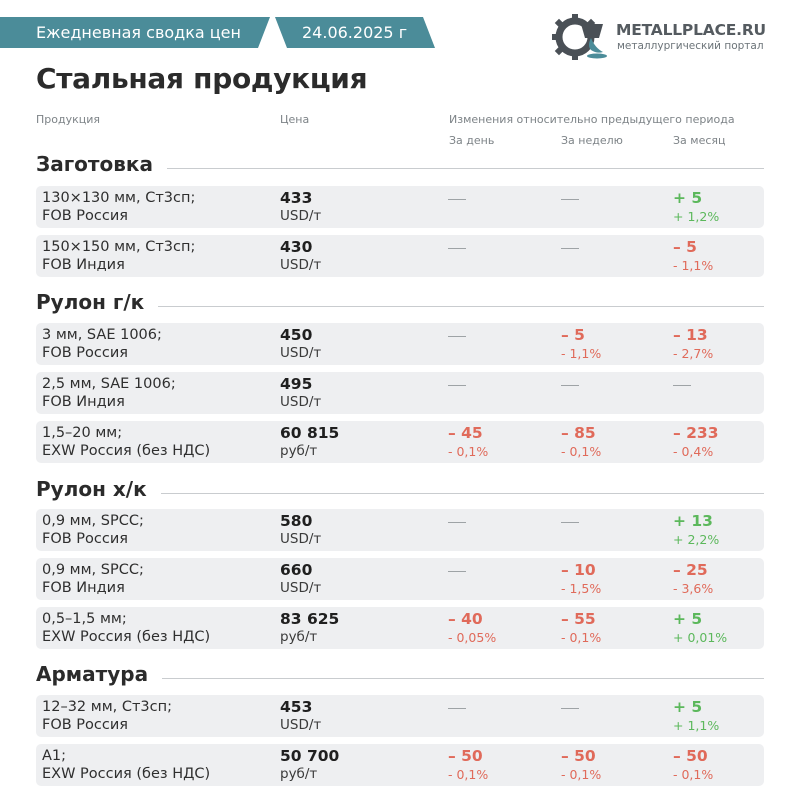 Image resolution: width=800 pixels, height=800 pixels. I want to click on product-spec: 3 мм, SAE 1006;, so click(102, 335).